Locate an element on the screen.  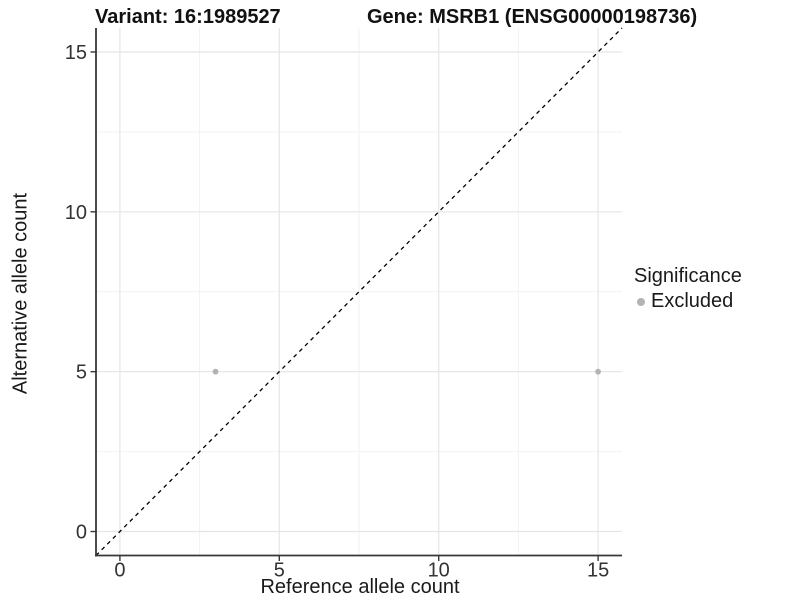
x-tick-label: 5 is located at coordinates (279, 571).